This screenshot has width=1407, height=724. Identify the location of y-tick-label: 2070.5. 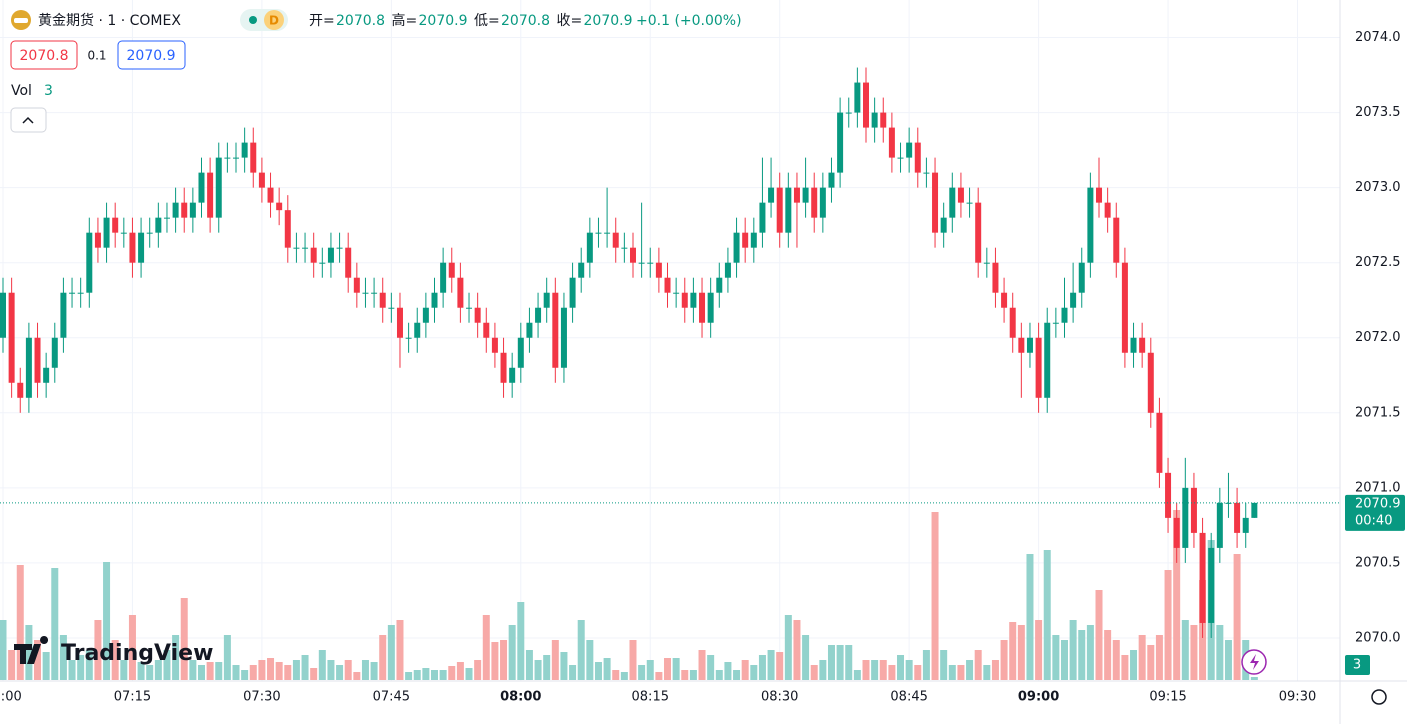
(1378, 562).